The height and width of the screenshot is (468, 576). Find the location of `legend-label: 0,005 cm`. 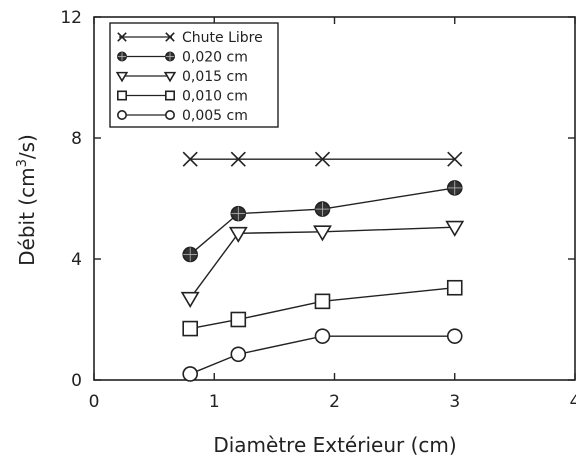

legend-label: 0,005 cm is located at coordinates (215, 116).